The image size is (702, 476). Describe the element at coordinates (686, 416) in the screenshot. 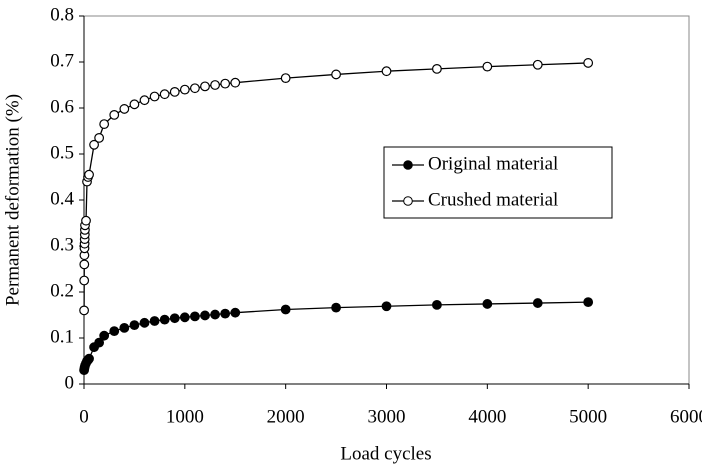

I see `x-tick-label: 6000` at that location.